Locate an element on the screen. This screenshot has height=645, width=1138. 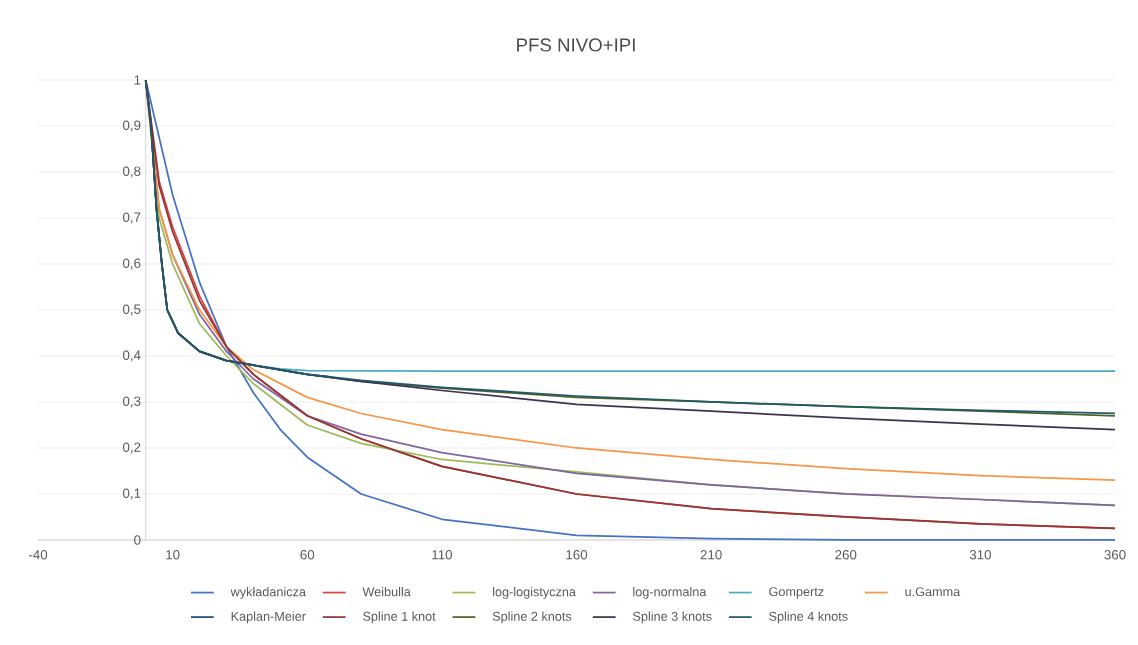
y-tick-label: 0,9 is located at coordinates (131, 126).